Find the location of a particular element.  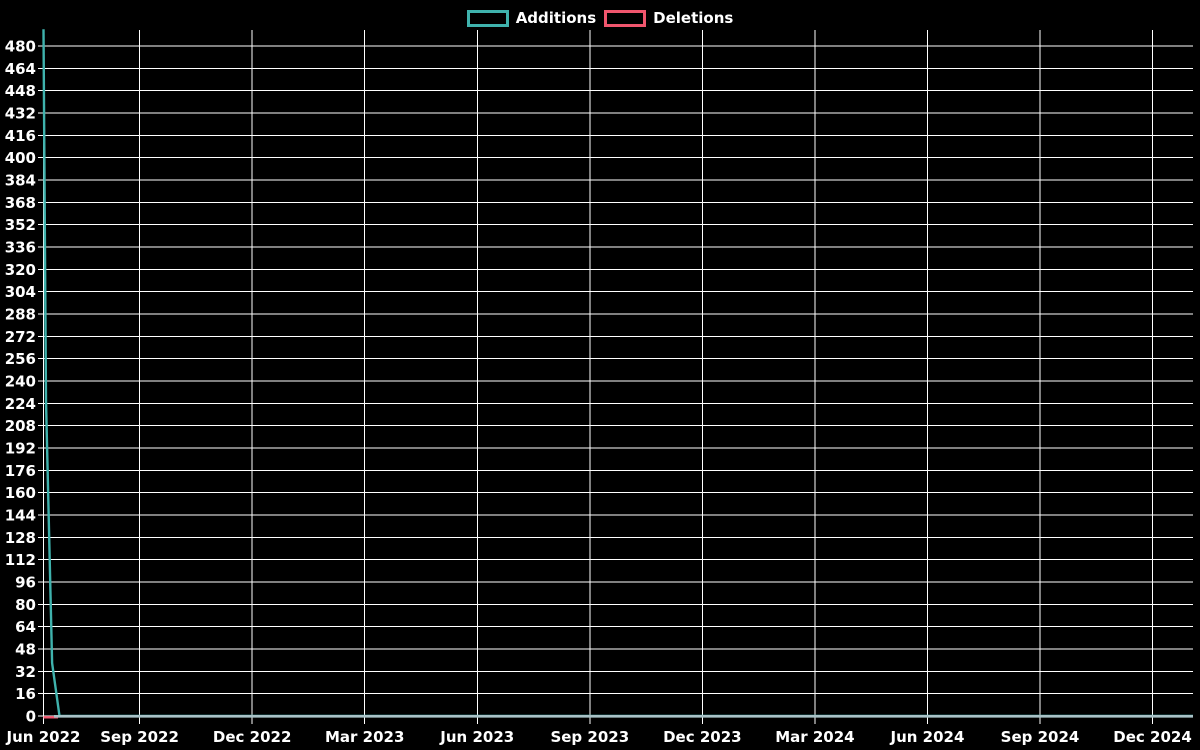

y-tick-label: 480 is located at coordinates (20, 47).